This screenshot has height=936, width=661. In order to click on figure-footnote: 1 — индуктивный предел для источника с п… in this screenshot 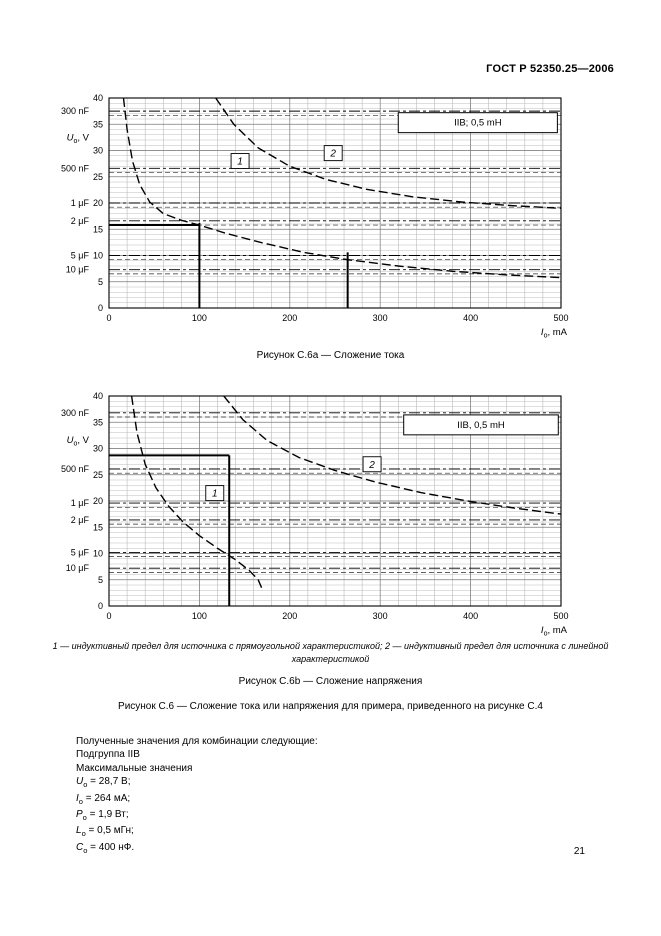, I will do `click(330, 653)`.